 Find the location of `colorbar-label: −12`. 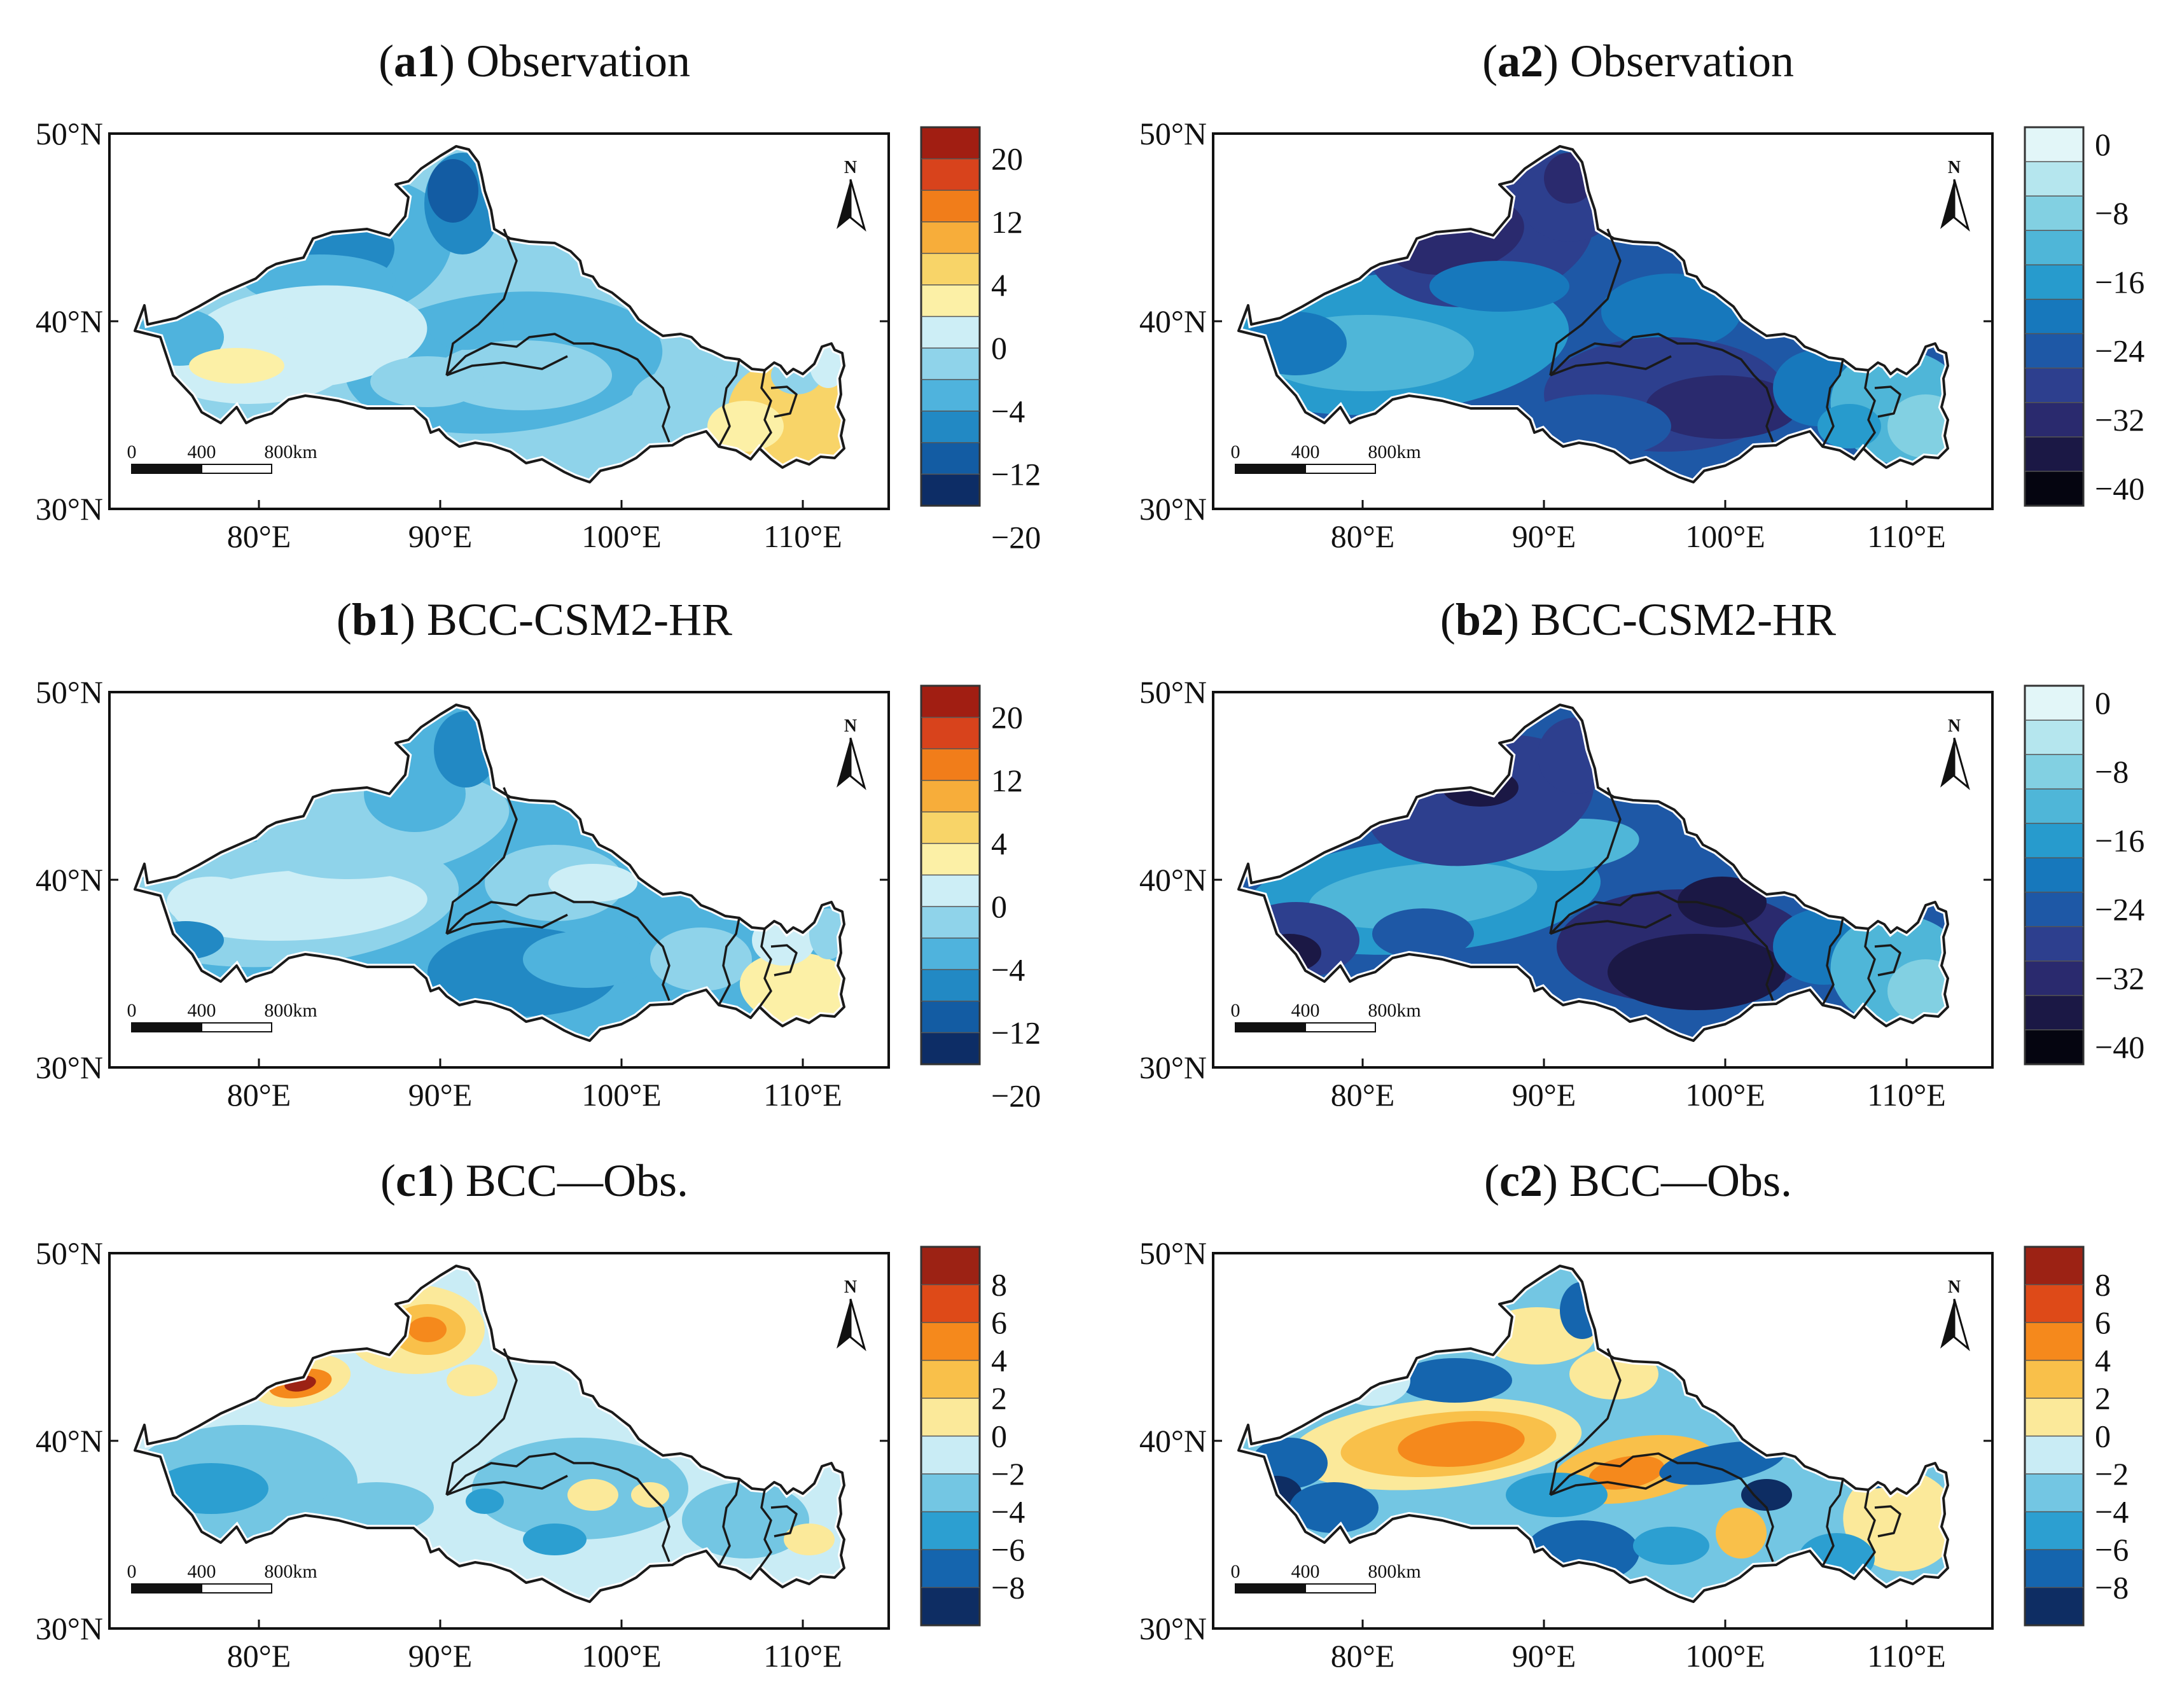

colorbar-label: −12 is located at coordinates (1016, 474).